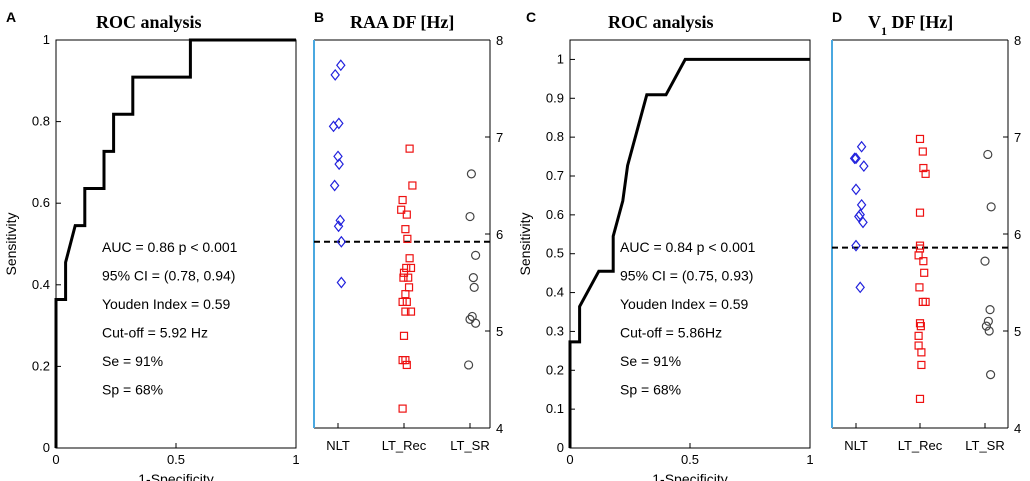 The height and width of the screenshot is (481, 1030). Describe the element at coordinates (555, 369) in the screenshot. I see `y-tick-label: 0.2` at that location.